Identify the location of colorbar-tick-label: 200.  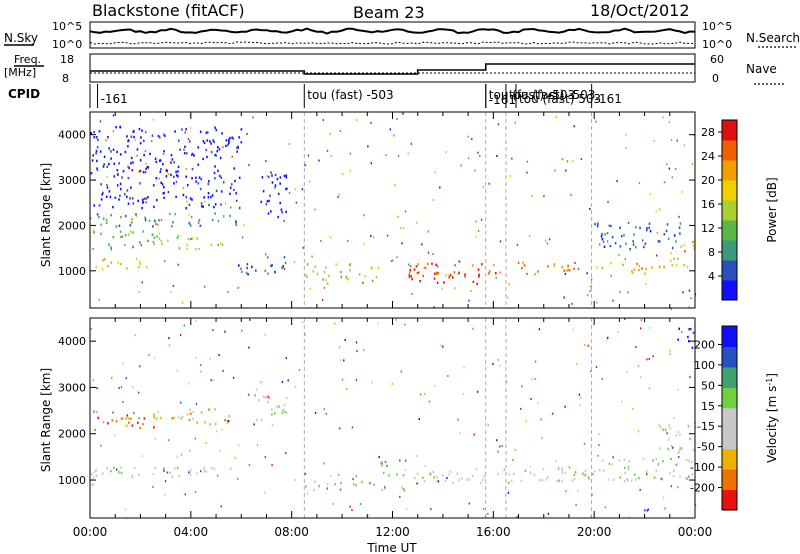
(704, 344).